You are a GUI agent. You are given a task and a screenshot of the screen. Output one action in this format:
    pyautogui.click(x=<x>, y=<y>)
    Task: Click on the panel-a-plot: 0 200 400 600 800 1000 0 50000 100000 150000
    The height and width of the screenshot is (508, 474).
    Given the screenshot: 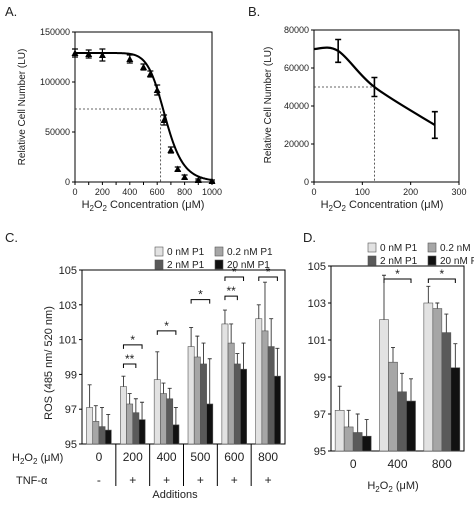 What is the action you would take?
    pyautogui.click(x=131, y=112)
    